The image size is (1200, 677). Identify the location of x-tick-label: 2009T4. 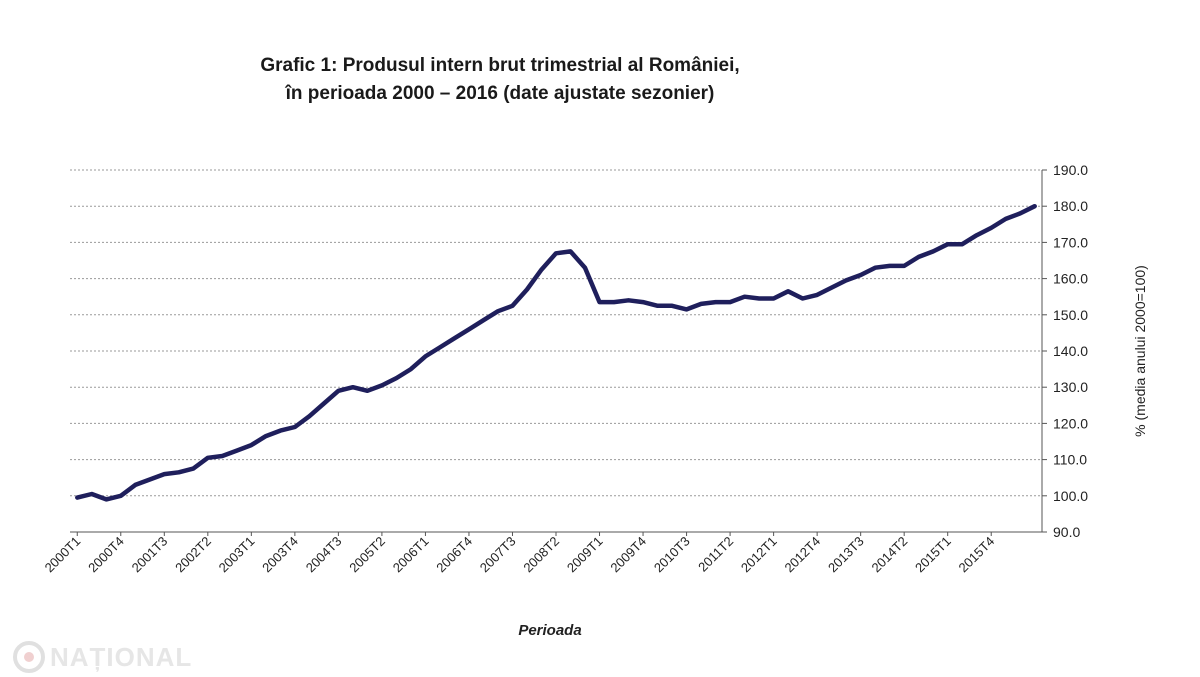
(628, 555).